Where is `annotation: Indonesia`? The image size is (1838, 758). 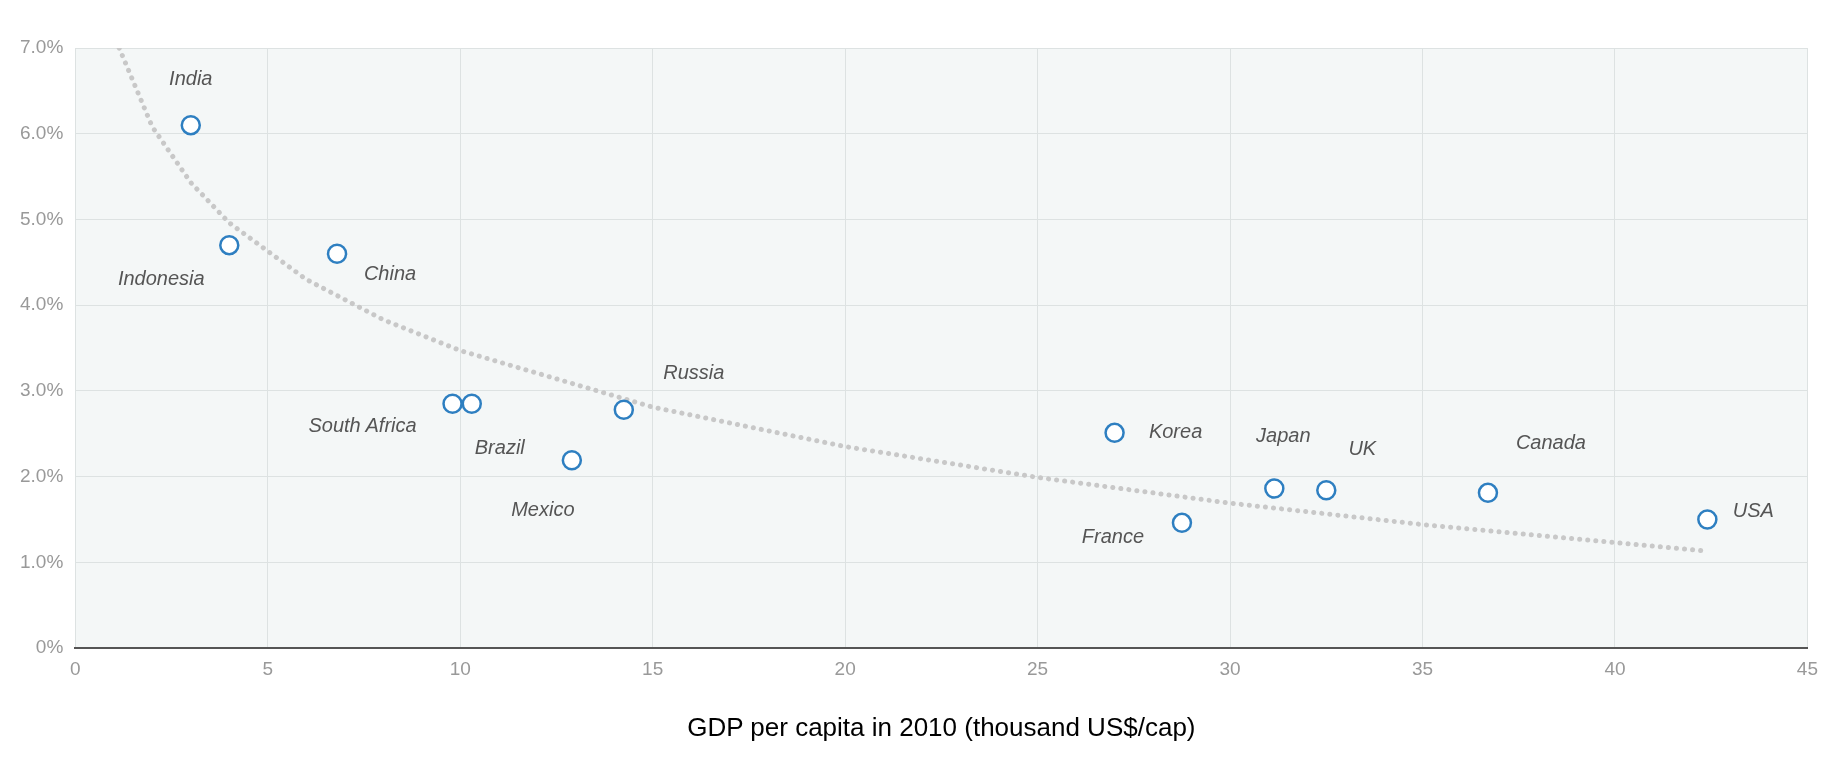 annotation: Indonesia is located at coordinates (161, 277).